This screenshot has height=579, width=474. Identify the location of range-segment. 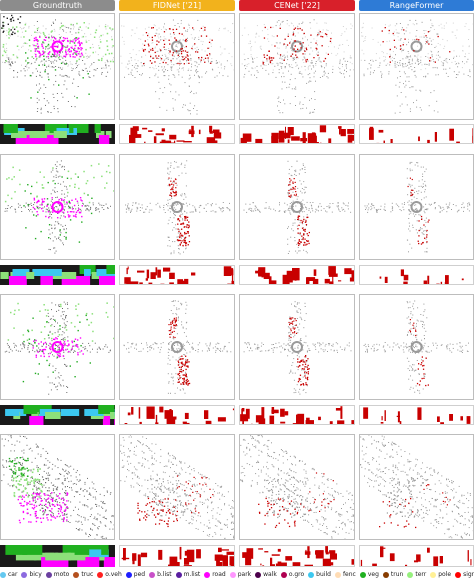
(36, 420).